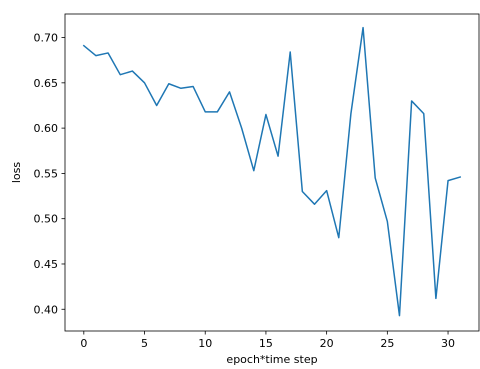 This screenshot has height=369, width=480. What do you see at coordinates (46, 264) in the screenshot?
I see `y-tick-label: 0.45` at bounding box center [46, 264].